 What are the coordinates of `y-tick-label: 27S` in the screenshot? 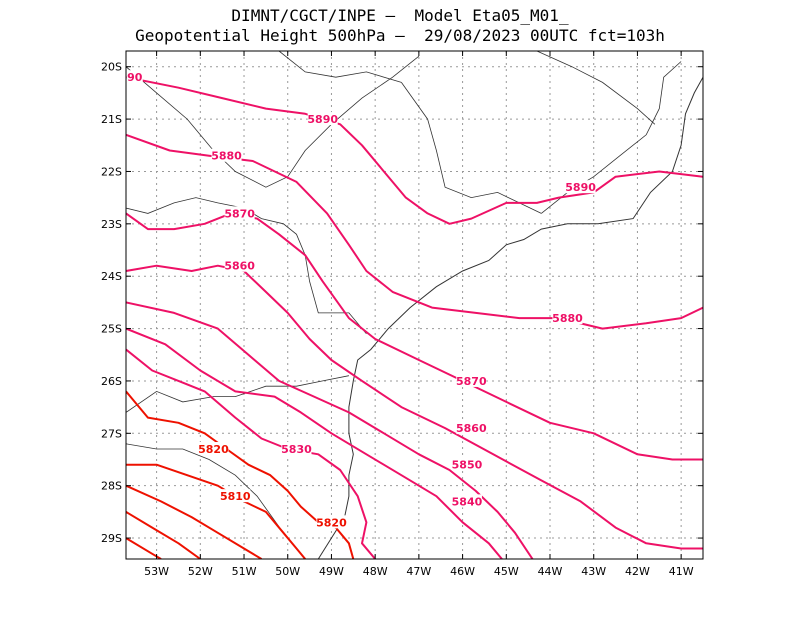 It's located at (111, 433).